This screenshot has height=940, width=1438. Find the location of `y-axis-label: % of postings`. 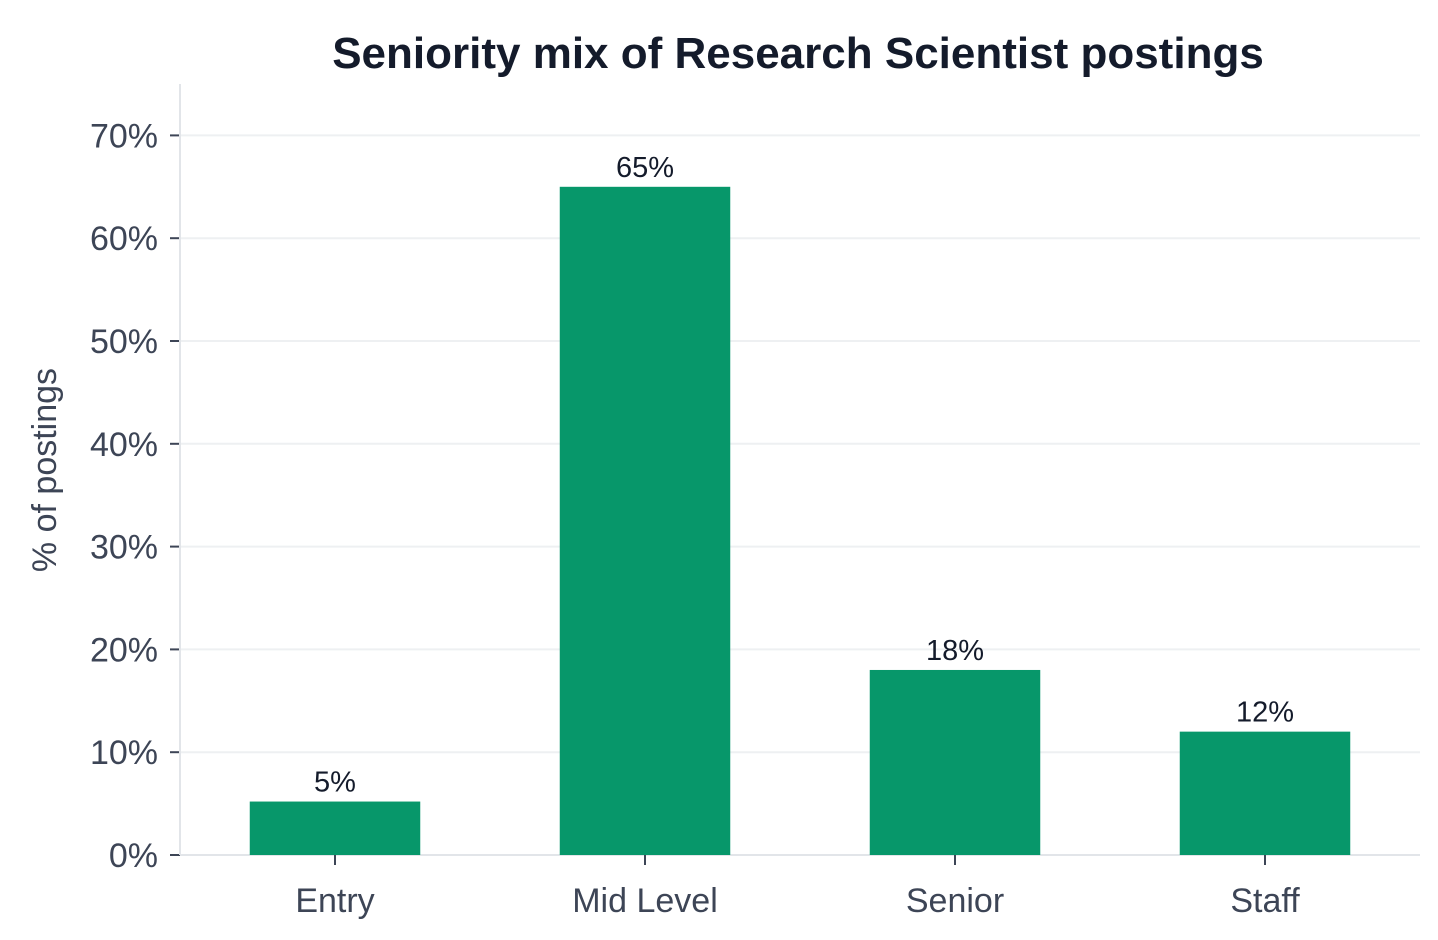

y-axis-label: % of postings is located at coordinates (45, 470).